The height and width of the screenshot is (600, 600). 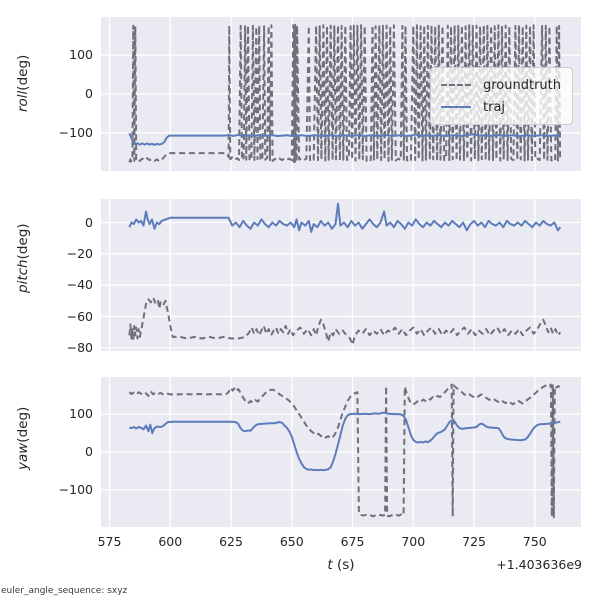 I want to click on xtick-label: 650, so click(x=291, y=541).